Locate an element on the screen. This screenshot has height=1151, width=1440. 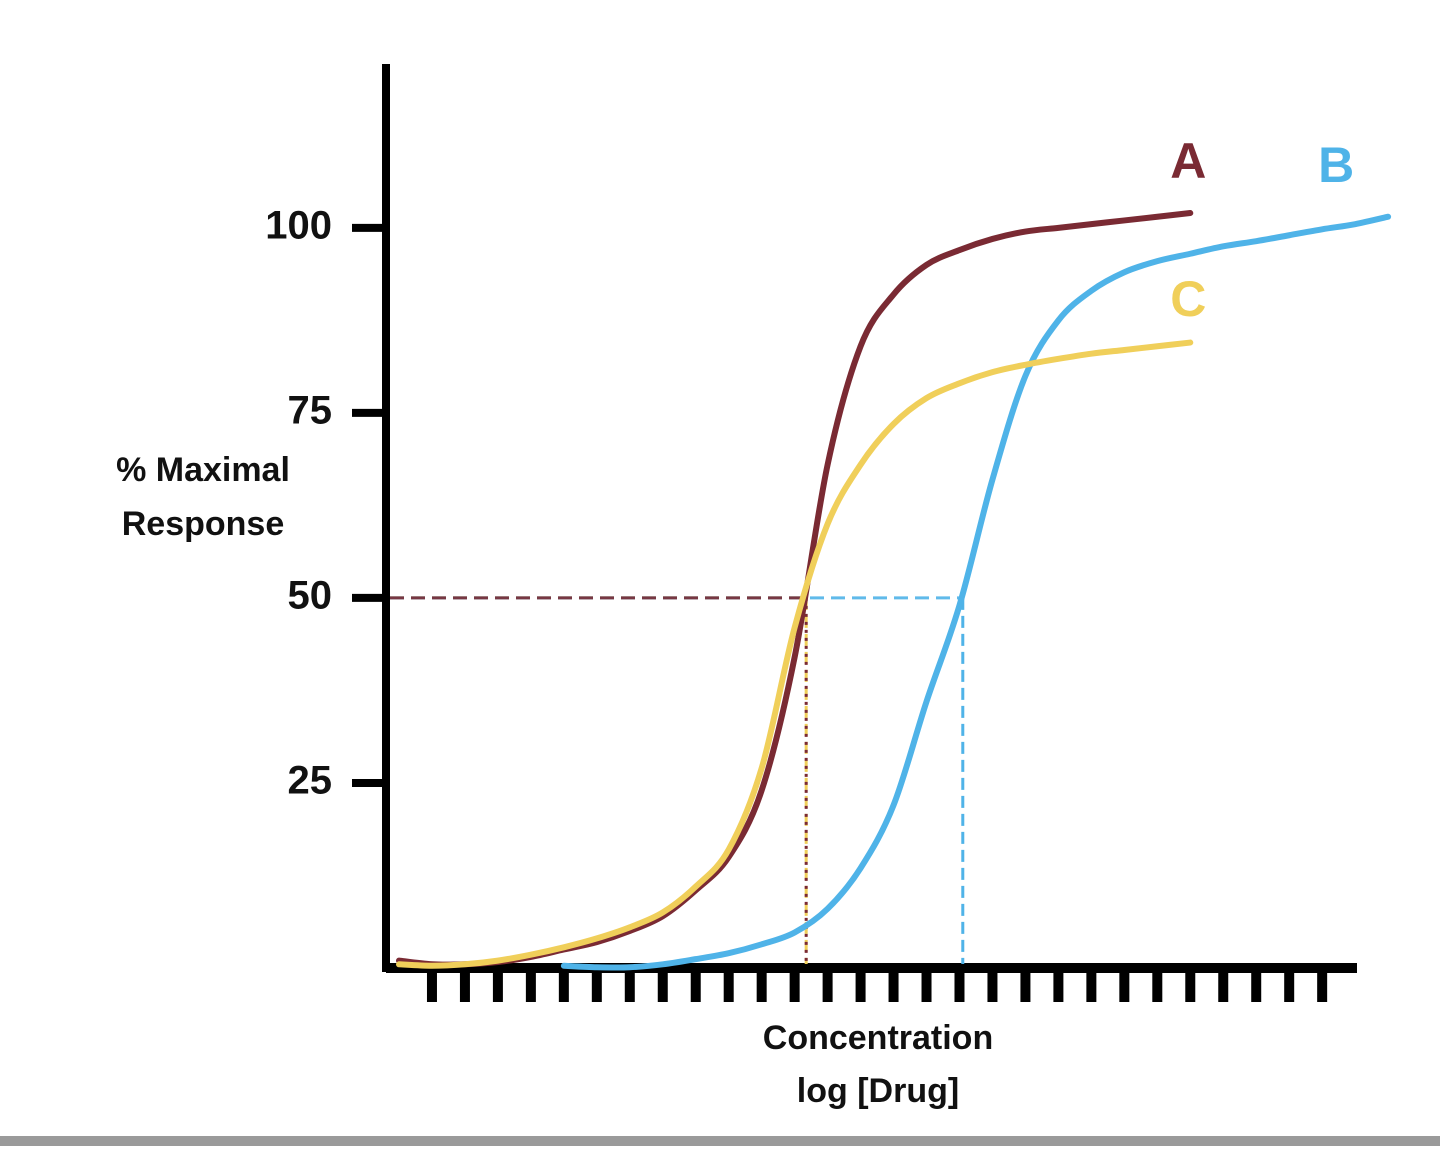
series-label: A is located at coordinates (1188, 161).